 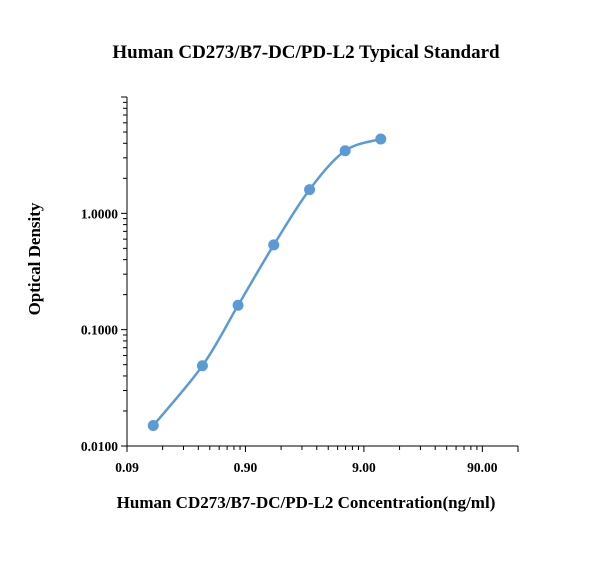 I want to click on y-axis-label: Optical Density, so click(x=34, y=258).